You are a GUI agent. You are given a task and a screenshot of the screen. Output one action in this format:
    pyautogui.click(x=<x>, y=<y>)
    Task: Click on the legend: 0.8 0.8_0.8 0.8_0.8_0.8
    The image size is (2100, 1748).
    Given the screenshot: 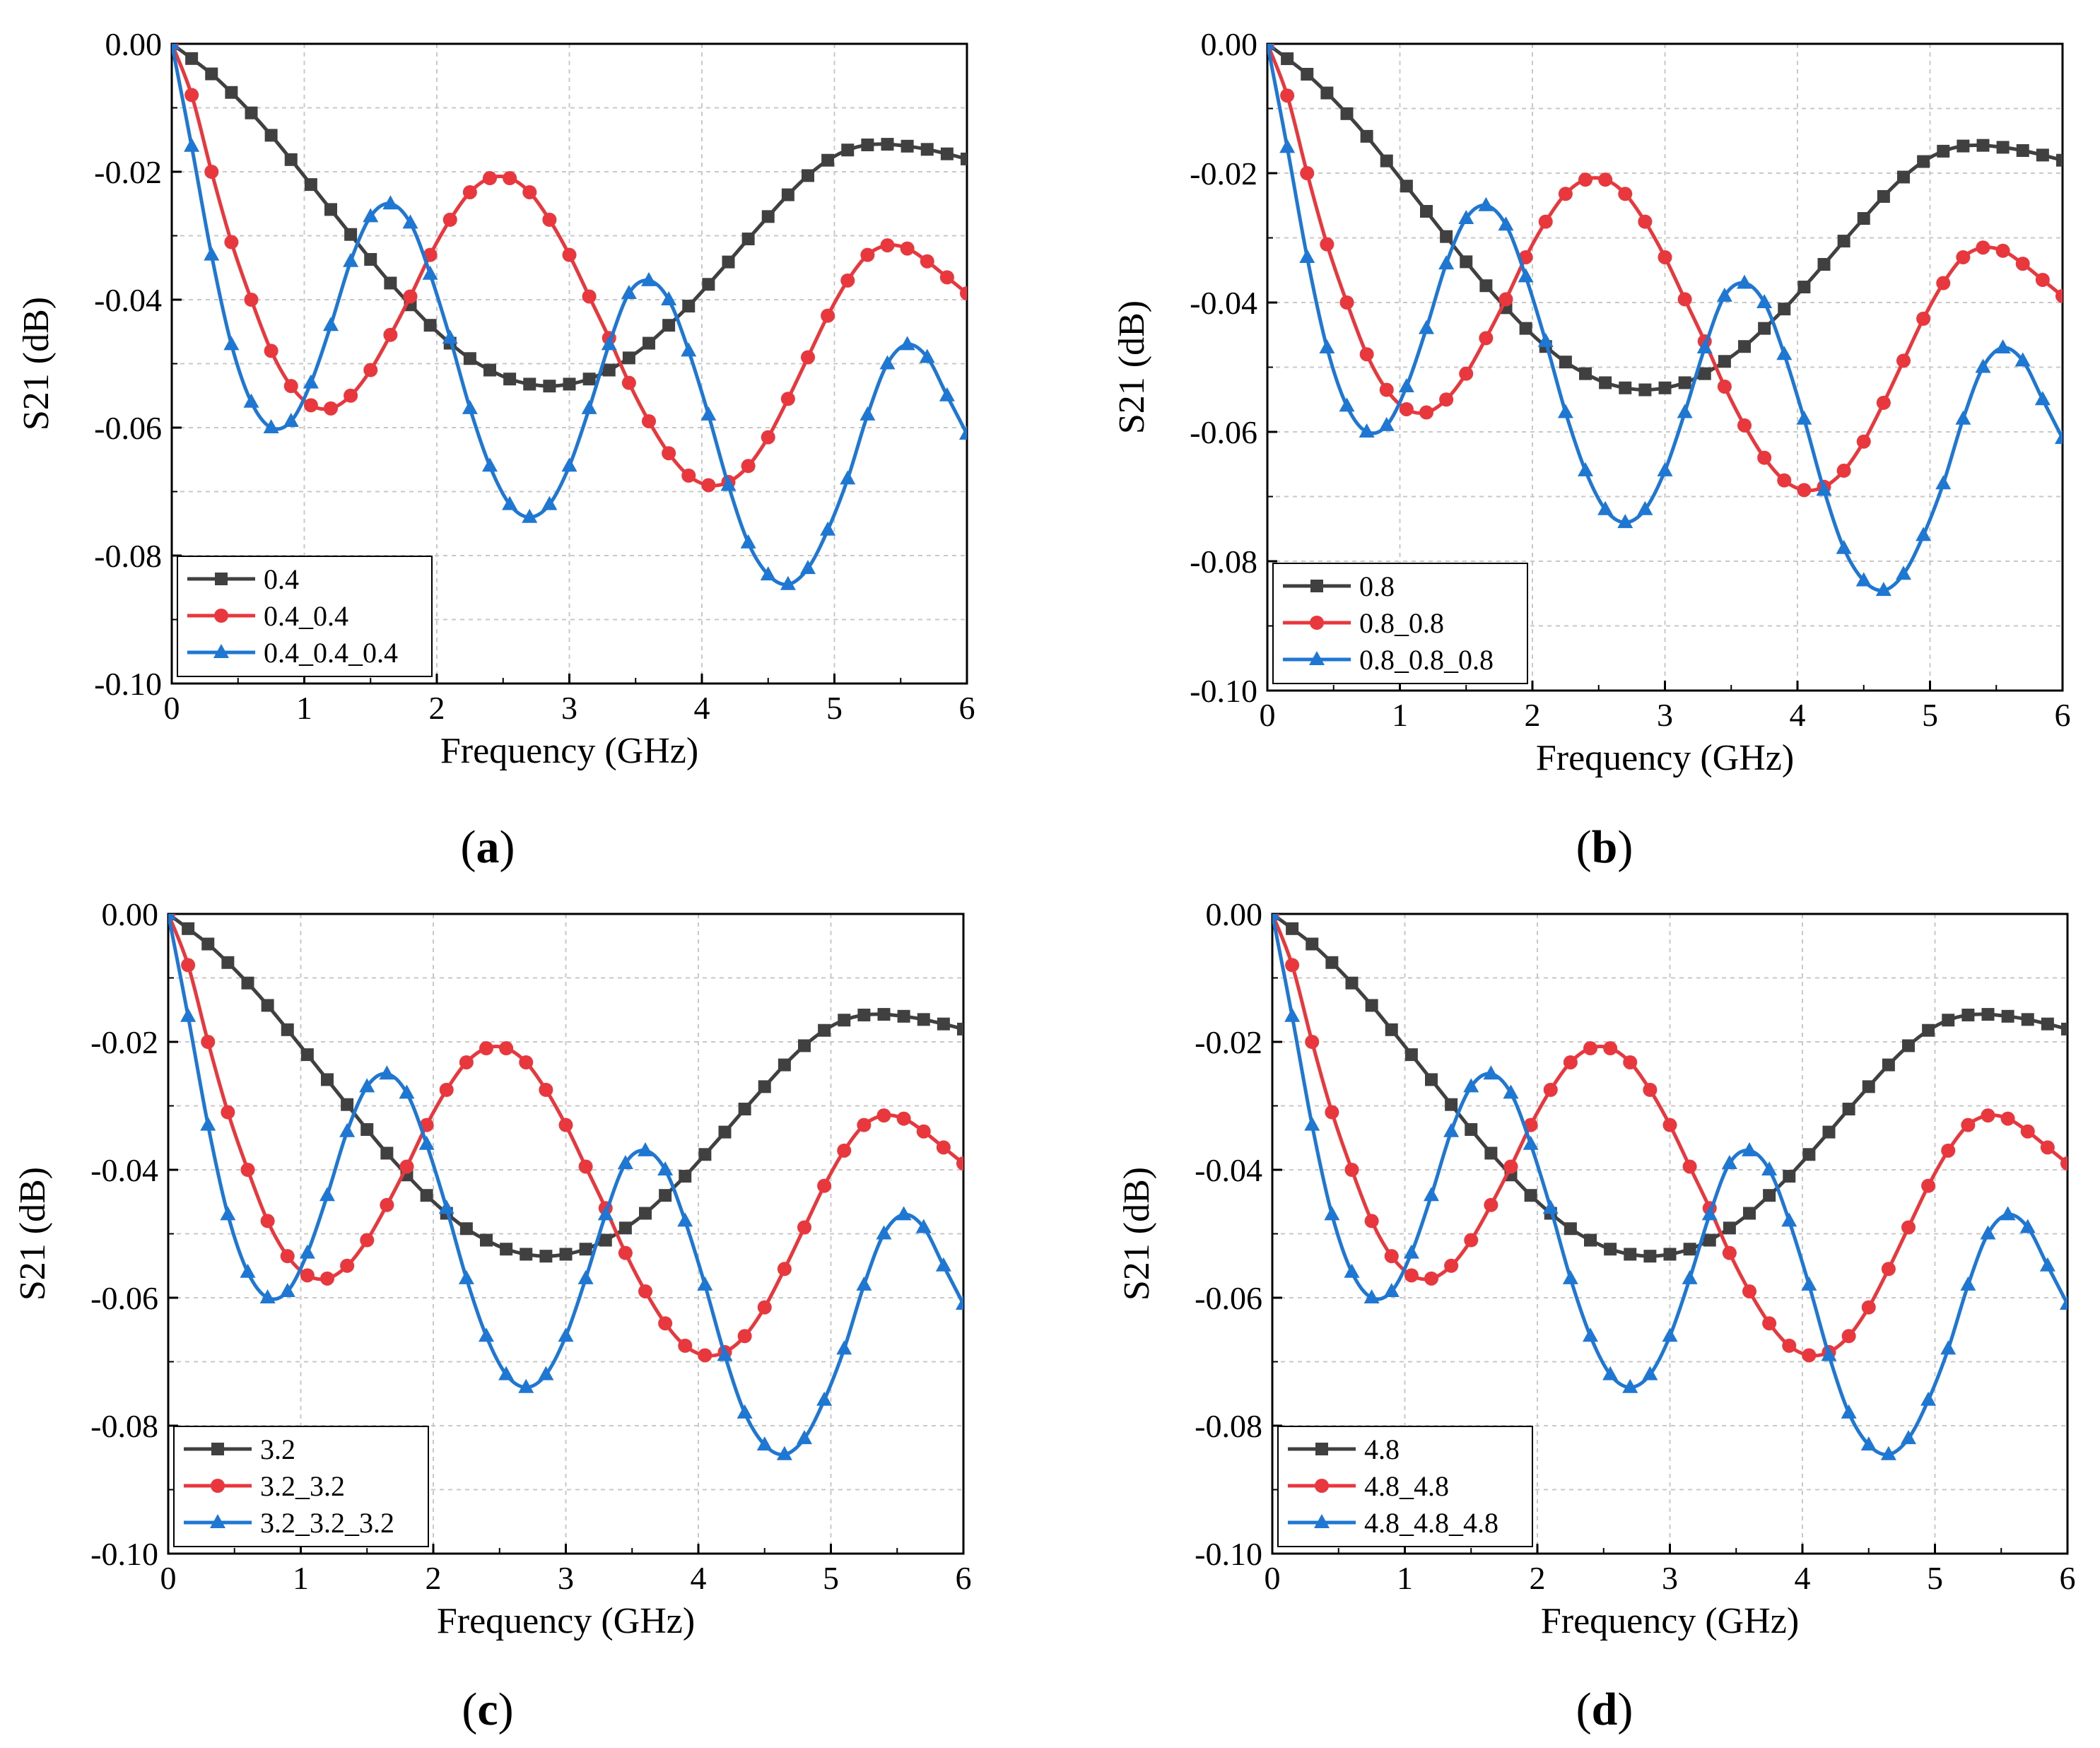 What is the action you would take?
    pyautogui.click(x=1400, y=623)
    